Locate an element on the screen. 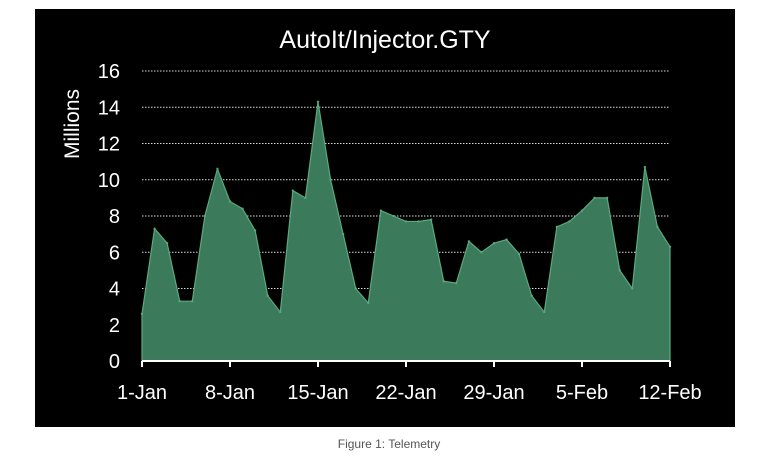 Image resolution: width=778 pixels, height=460 pixels. y-tick-label: 10 is located at coordinates (109, 181).